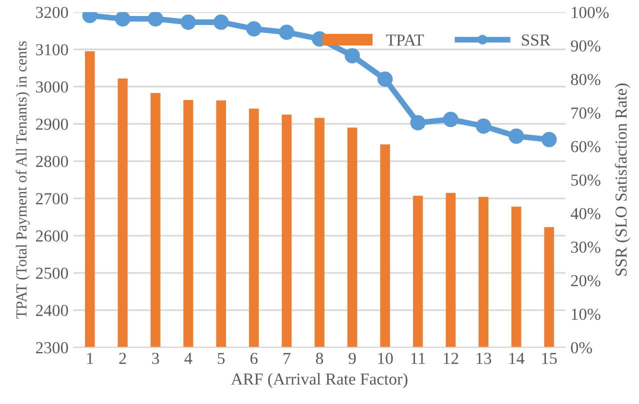 This screenshot has height=404, width=639. Describe the element at coordinates (52, 124) in the screenshot. I see `y-tick-label: 2900` at that location.